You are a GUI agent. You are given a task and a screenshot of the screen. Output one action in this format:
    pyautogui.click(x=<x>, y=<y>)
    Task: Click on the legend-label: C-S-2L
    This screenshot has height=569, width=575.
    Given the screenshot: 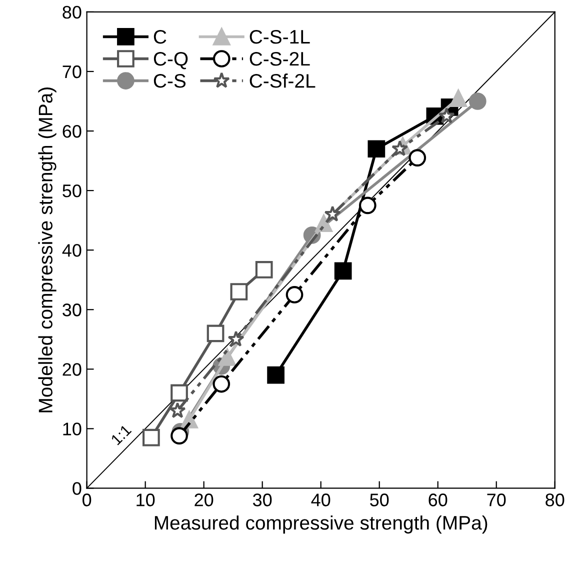 What is the action you would take?
    pyautogui.click(x=280, y=59)
    